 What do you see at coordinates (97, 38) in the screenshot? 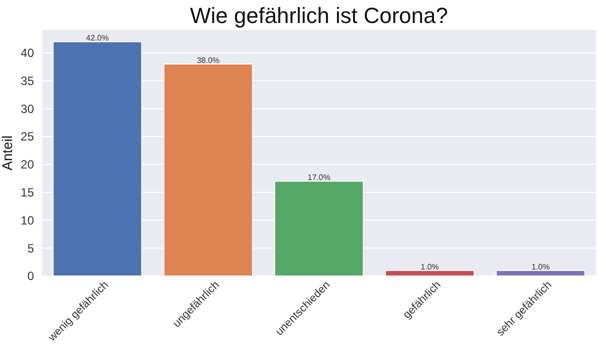
I see `data-label: 42.0%` at bounding box center [97, 38].